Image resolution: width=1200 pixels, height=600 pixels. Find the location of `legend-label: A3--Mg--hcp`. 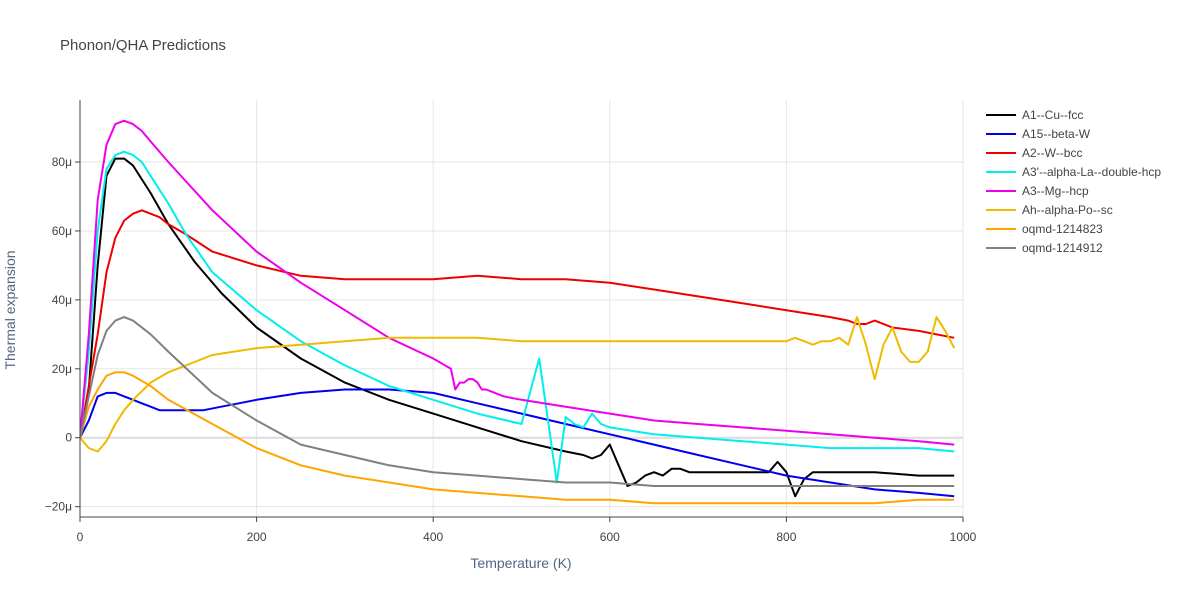

legend-label: A3--Mg--hcp is located at coordinates (1055, 191).